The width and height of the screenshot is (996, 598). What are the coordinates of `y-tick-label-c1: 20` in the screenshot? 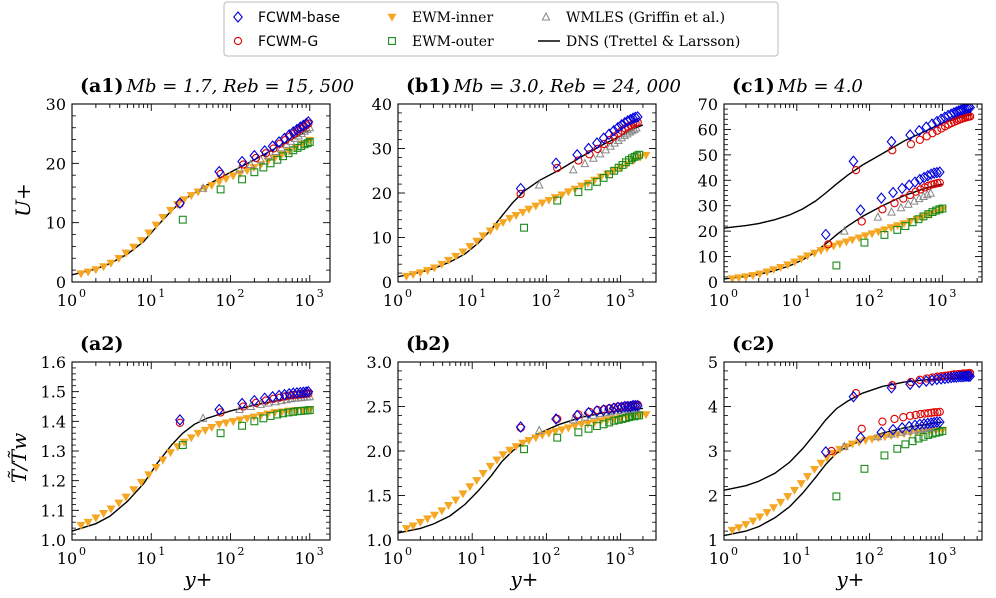 It's located at (708, 231).